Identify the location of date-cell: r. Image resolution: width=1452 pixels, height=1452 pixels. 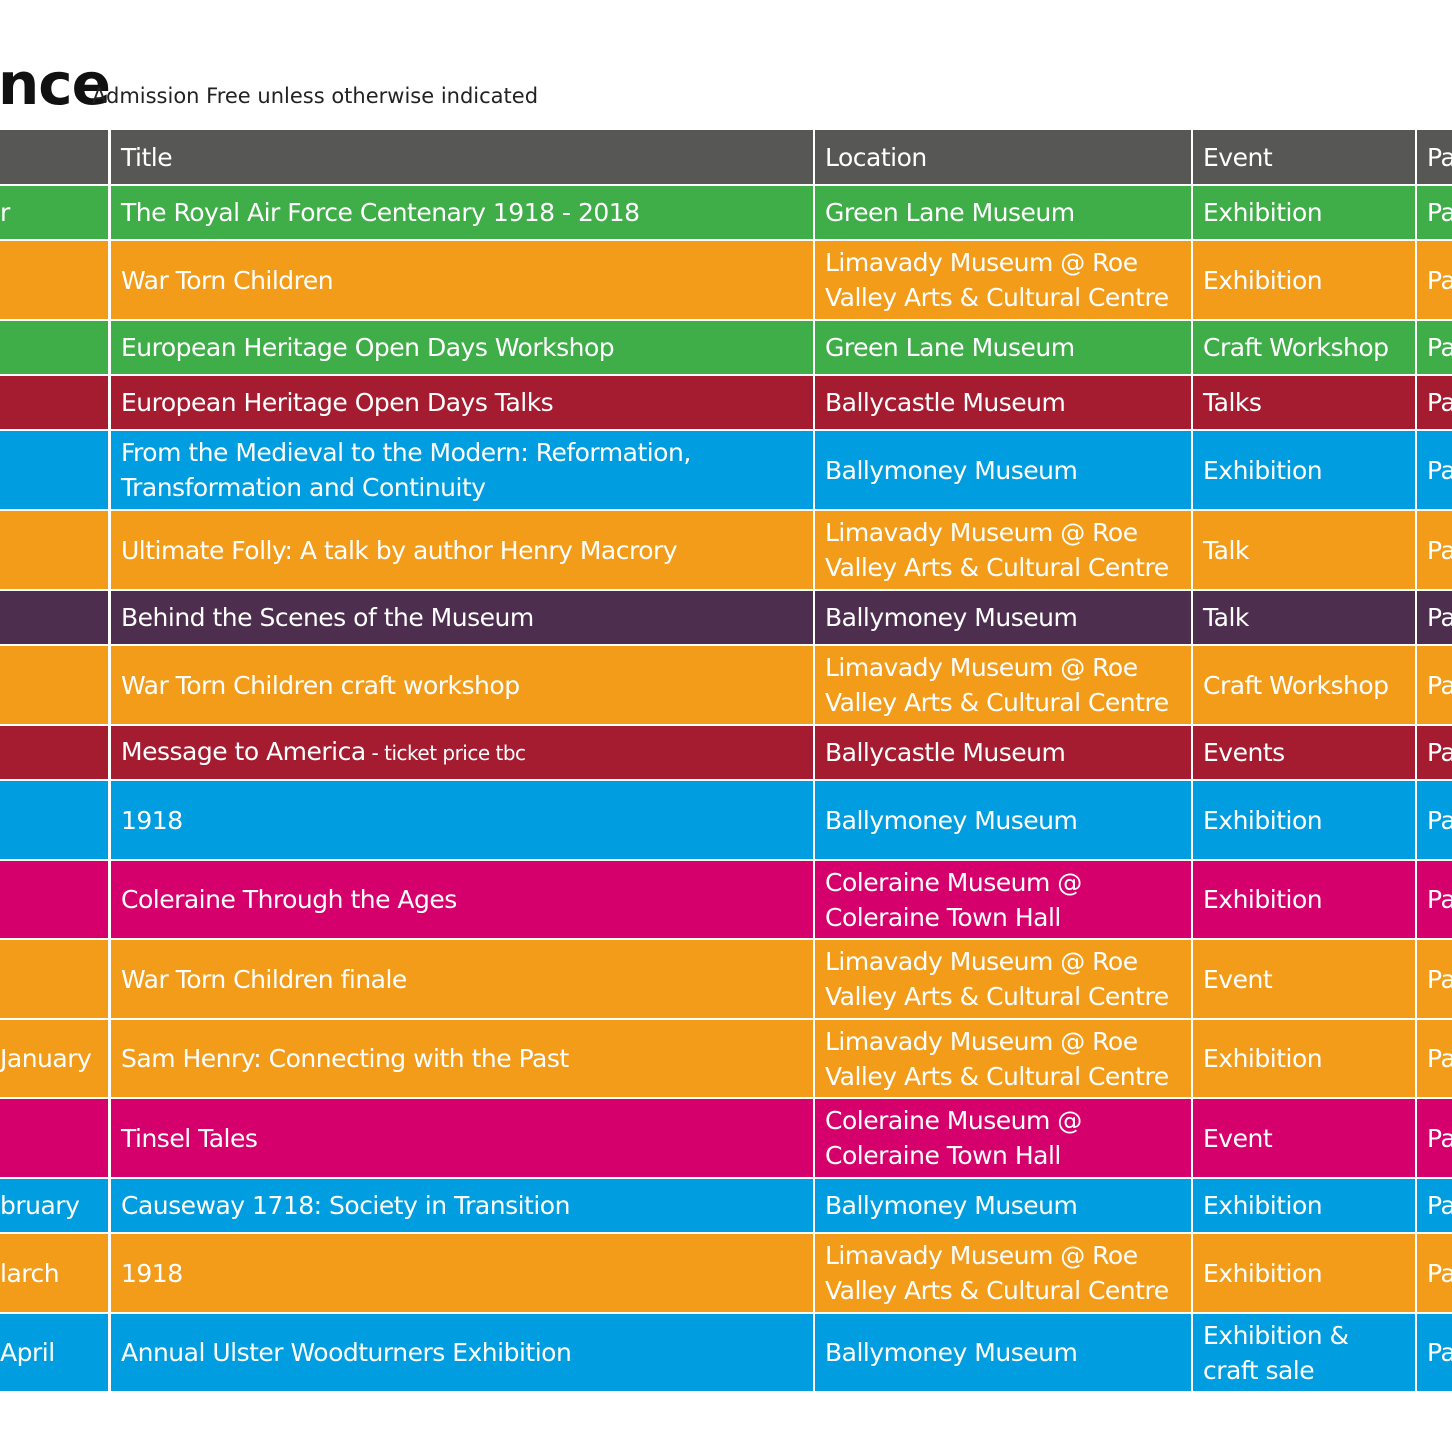
(54, 212).